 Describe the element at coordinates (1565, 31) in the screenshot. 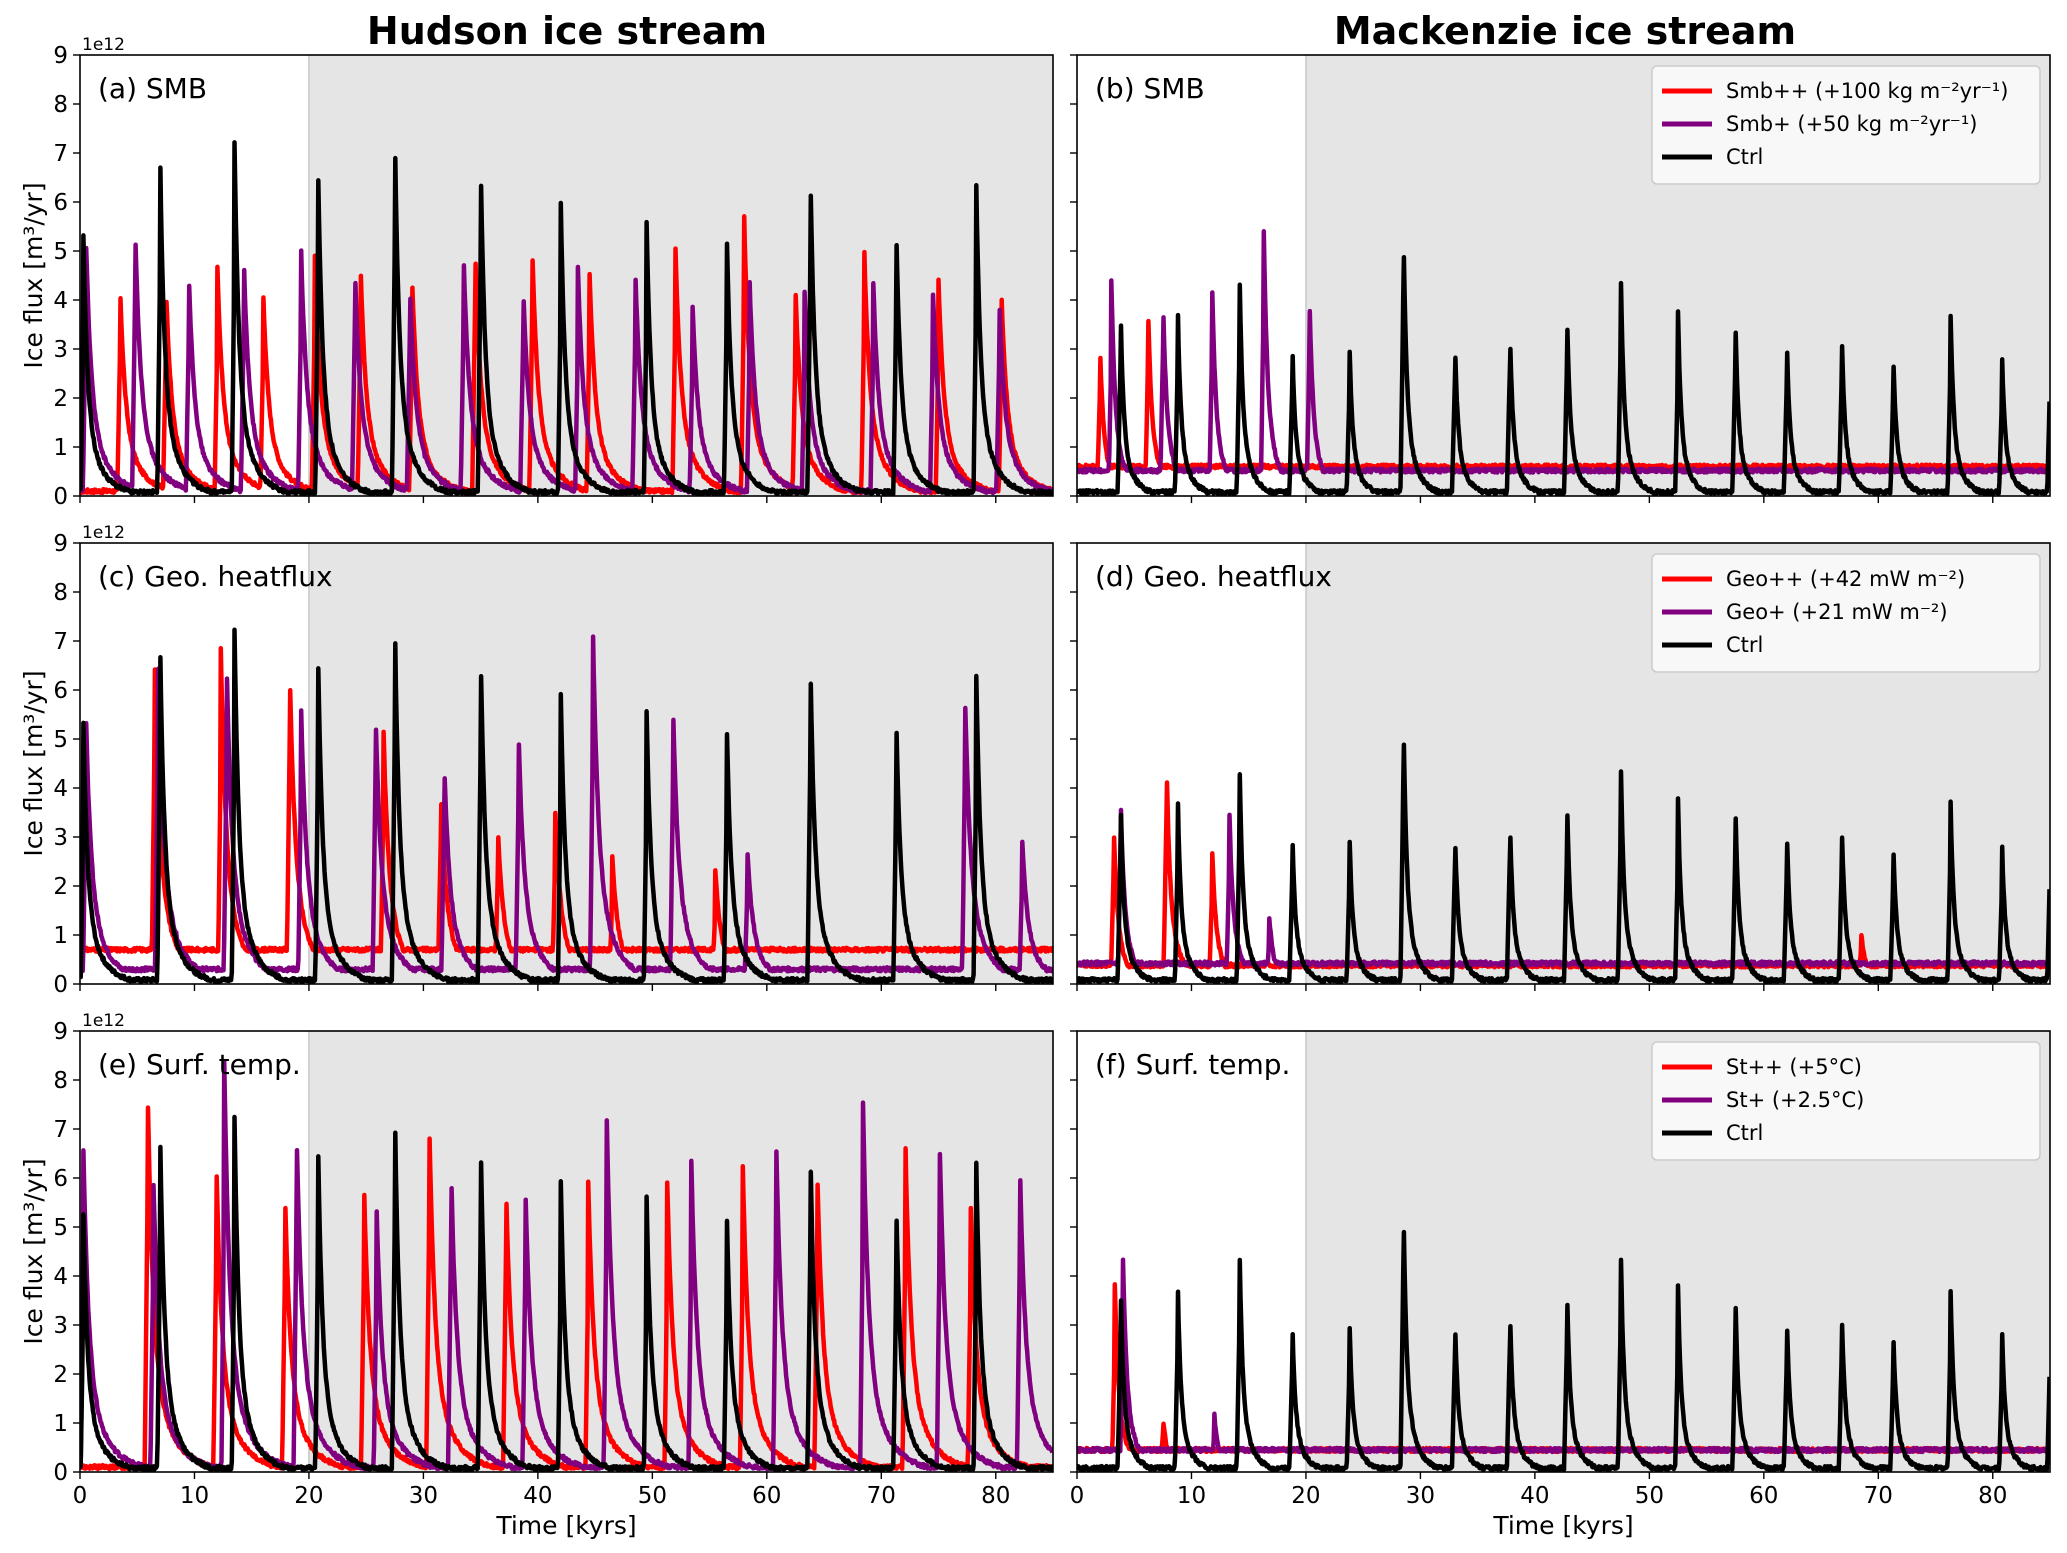

I see `column-title-mackenzie: Mackenzie ice stream` at that location.